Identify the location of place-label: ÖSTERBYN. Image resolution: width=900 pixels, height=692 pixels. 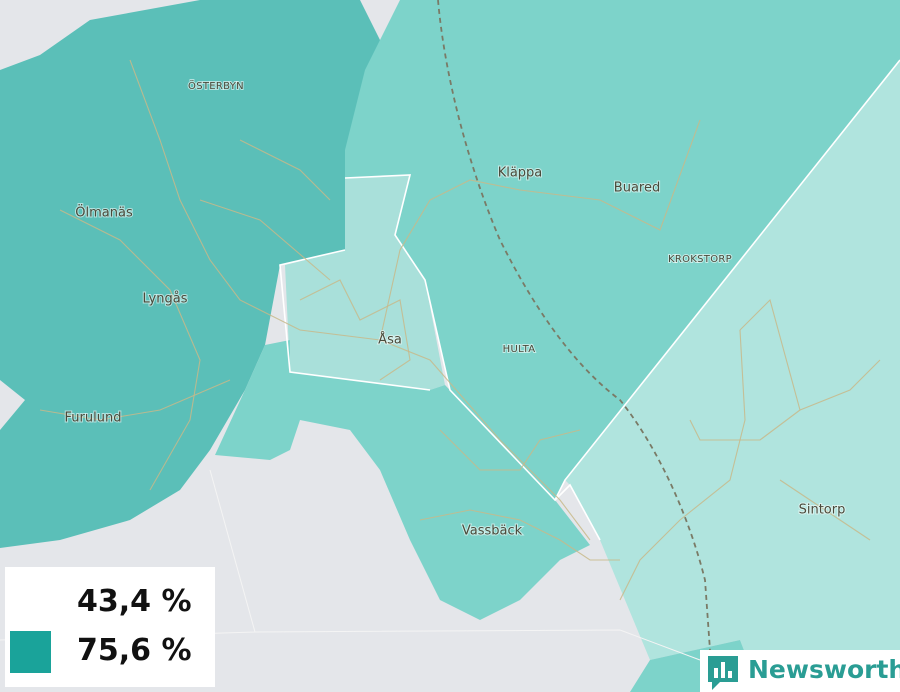
(216, 85).